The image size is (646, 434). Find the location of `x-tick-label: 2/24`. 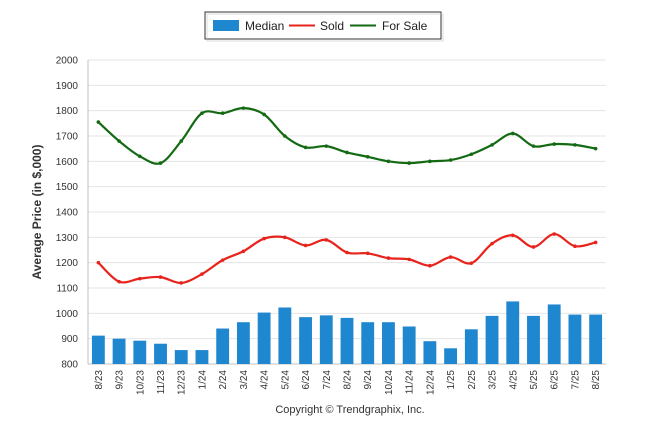

x-tick-label: 2/24 is located at coordinates (223, 380).